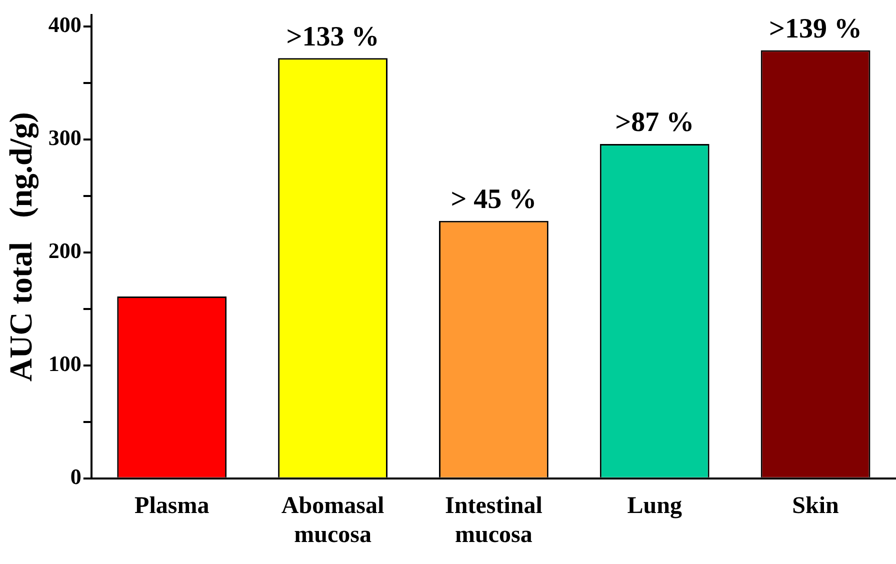 The height and width of the screenshot is (564, 896). What do you see at coordinates (494, 520) in the screenshot?
I see `x-tick-label: Intestinal mucosa` at bounding box center [494, 520].